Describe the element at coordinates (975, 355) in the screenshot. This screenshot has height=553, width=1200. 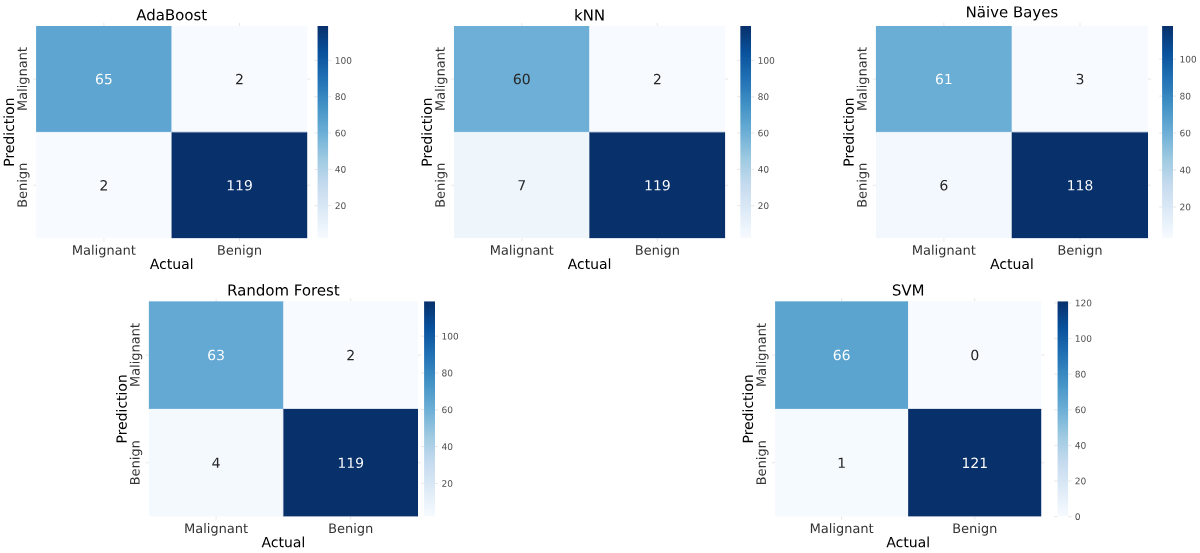
I see `data-label: 0` at that location.